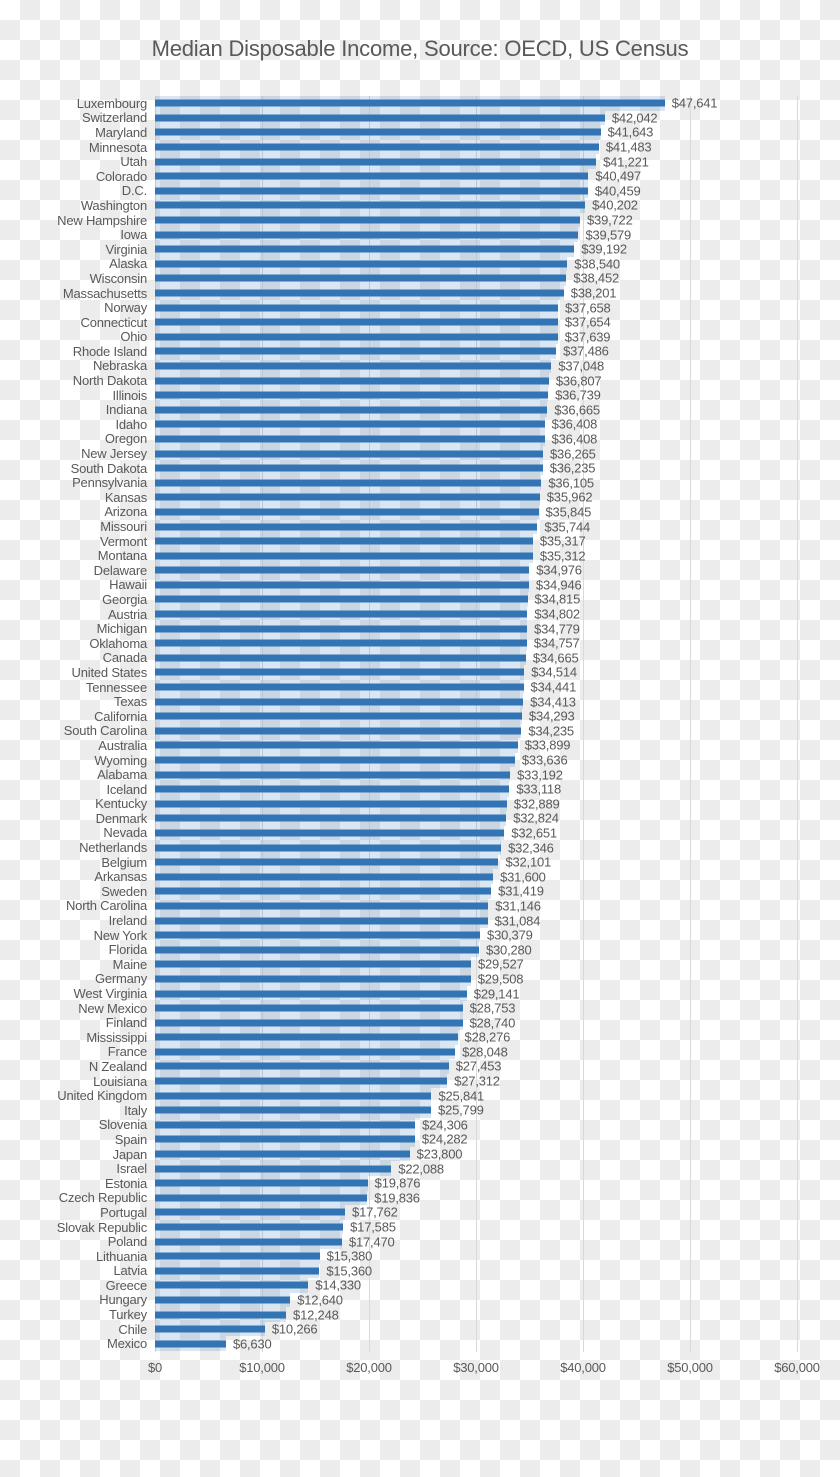 The height and width of the screenshot is (1477, 840). What do you see at coordinates (487, 1037) in the screenshot?
I see `value-label: $28,276` at bounding box center [487, 1037].